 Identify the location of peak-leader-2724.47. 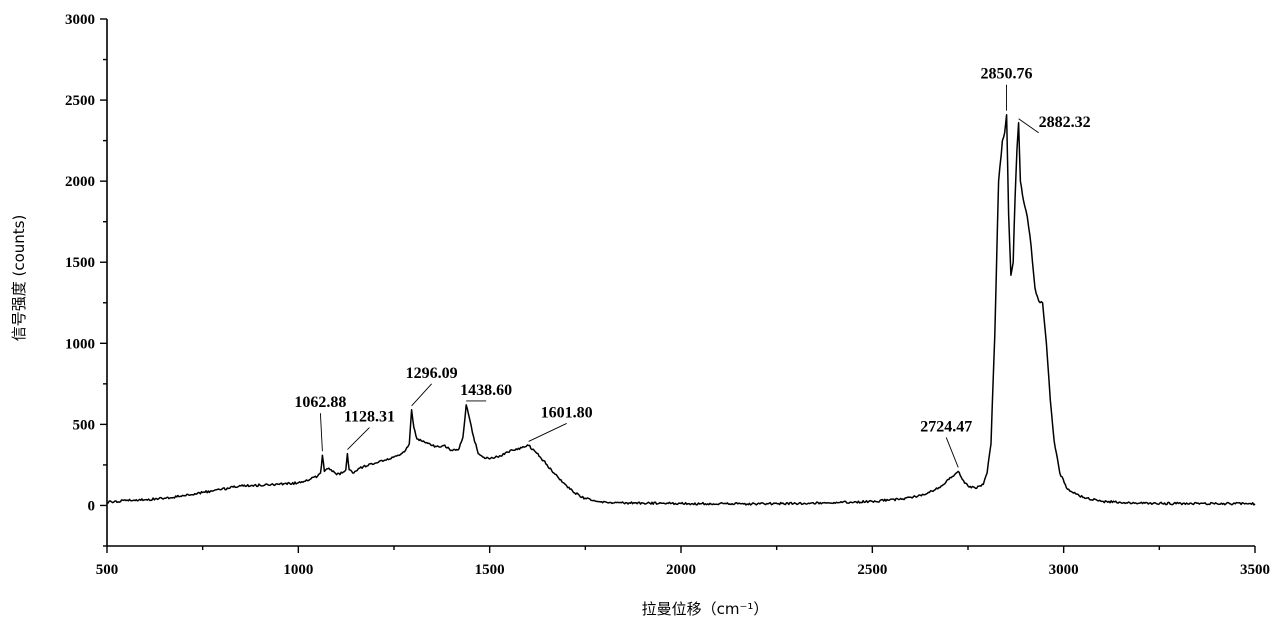
(952, 452).